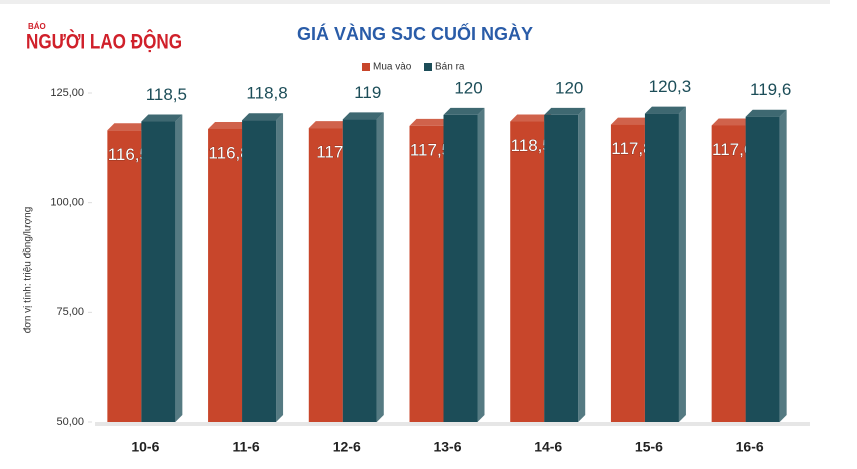 Image resolution: width=857 pixels, height=469 pixels. Describe the element at coordinates (430, 149) in the screenshot. I see `value-label: 117,5` at that location.